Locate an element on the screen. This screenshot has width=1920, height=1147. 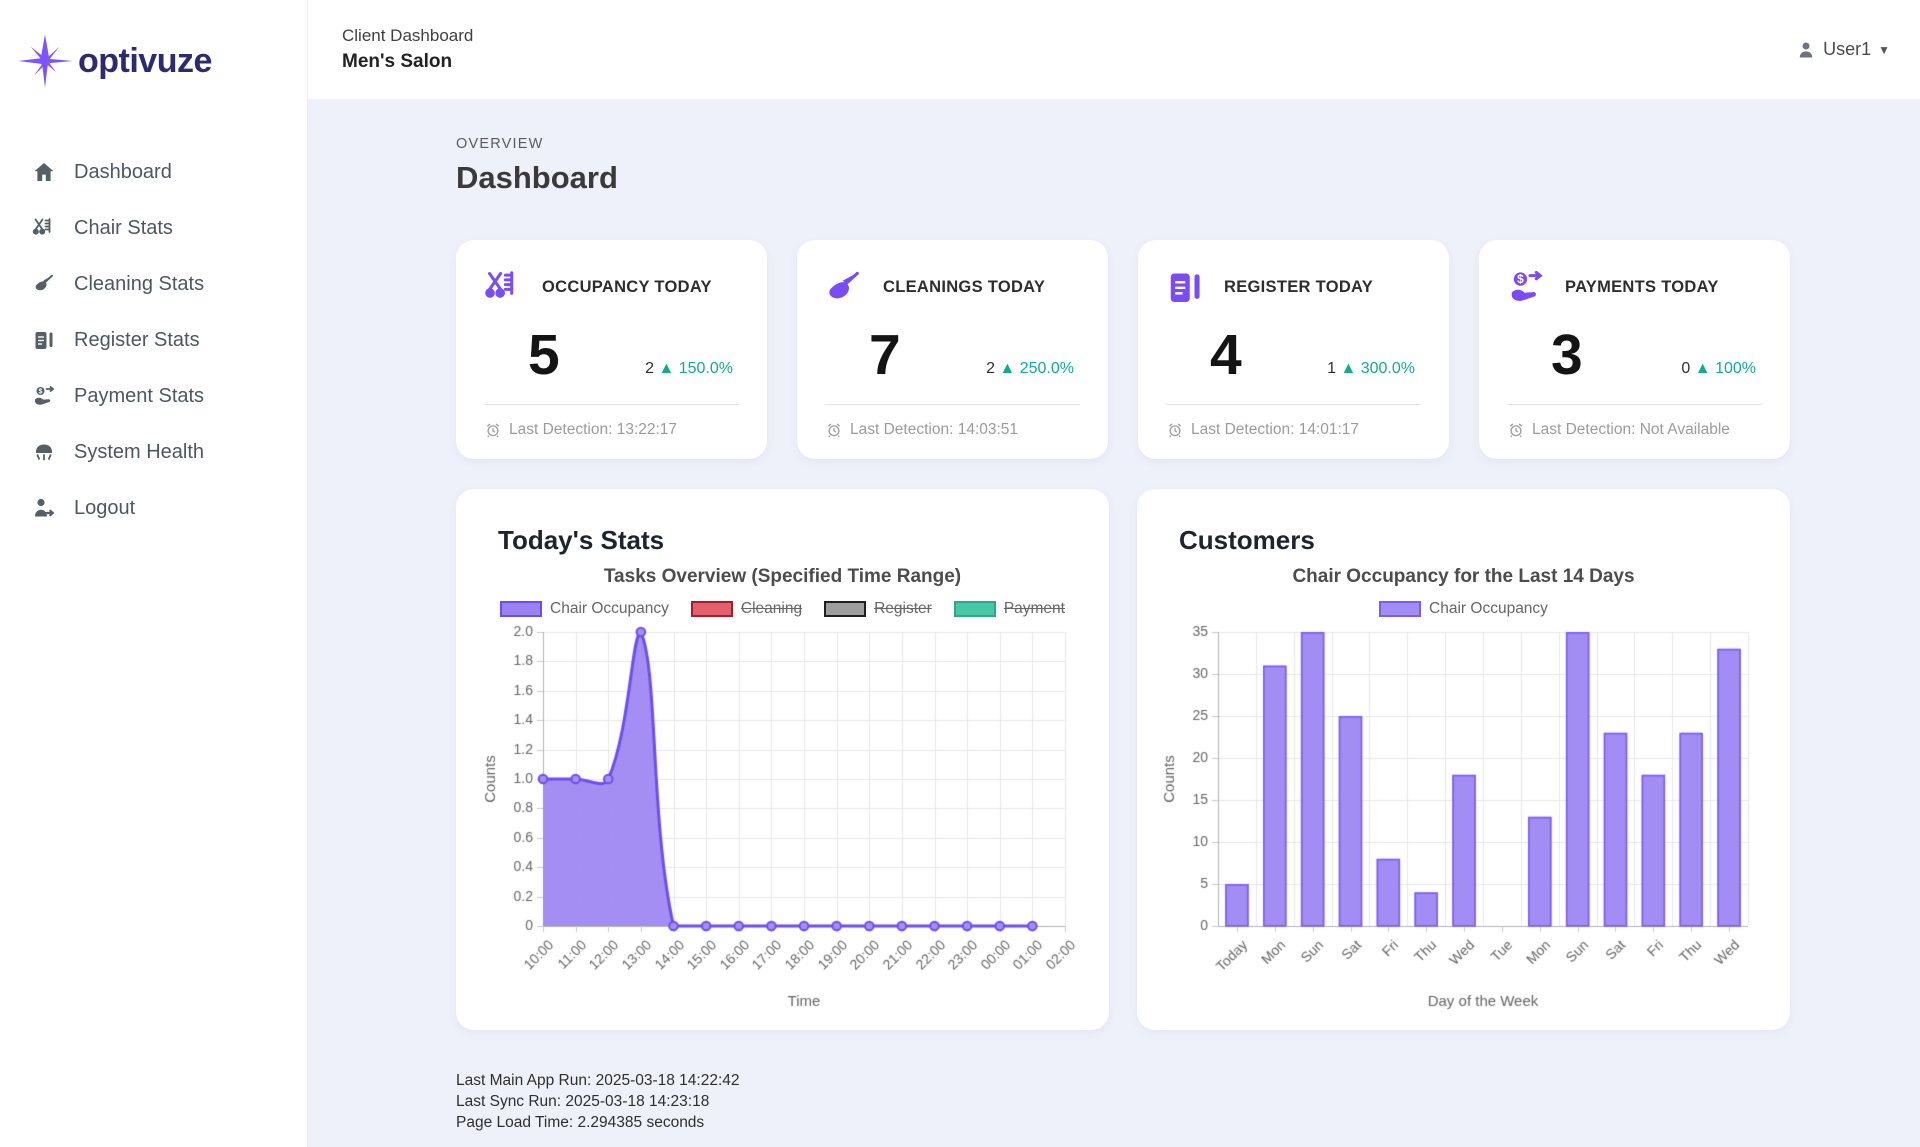
sidebar-item-label: Dashboard is located at coordinates (123, 171).